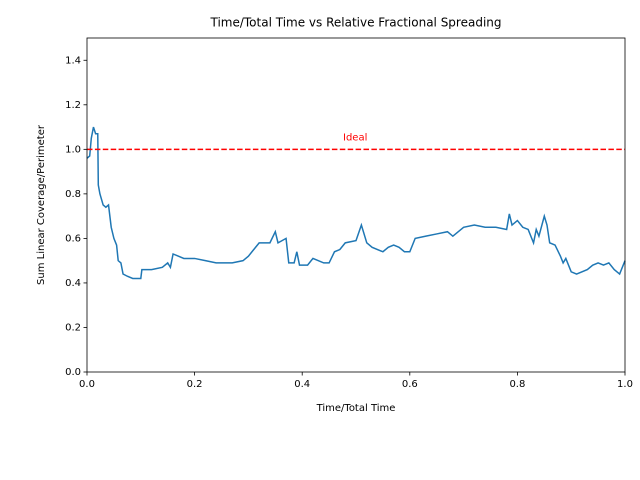 Image resolution: width=640 pixels, height=480 pixels. I want to click on y-tick-label: 0.8, so click(73, 194).